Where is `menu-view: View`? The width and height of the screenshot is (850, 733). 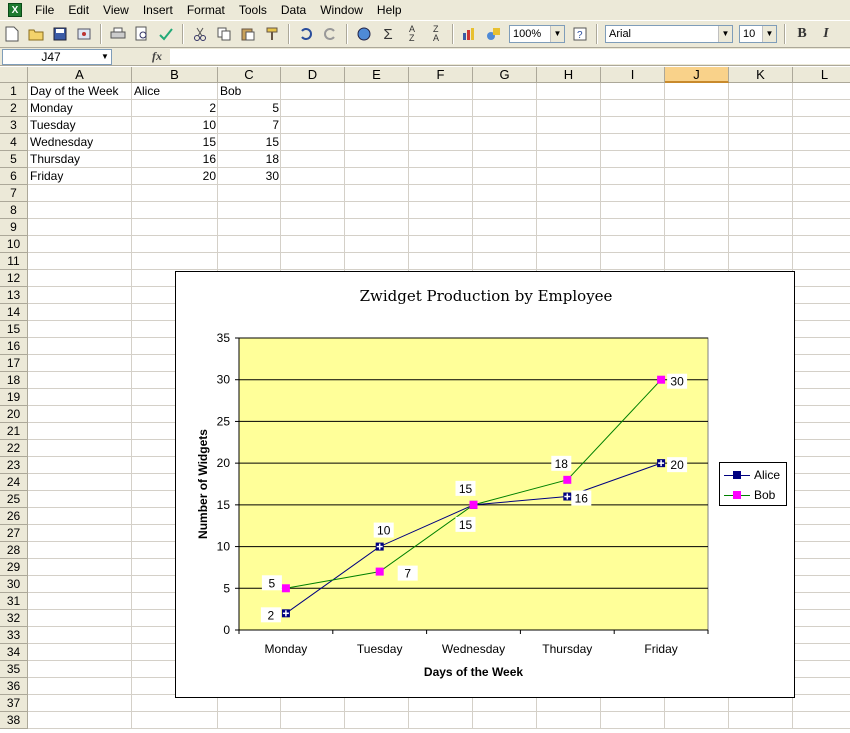
menu-view: View is located at coordinates (116, 10).